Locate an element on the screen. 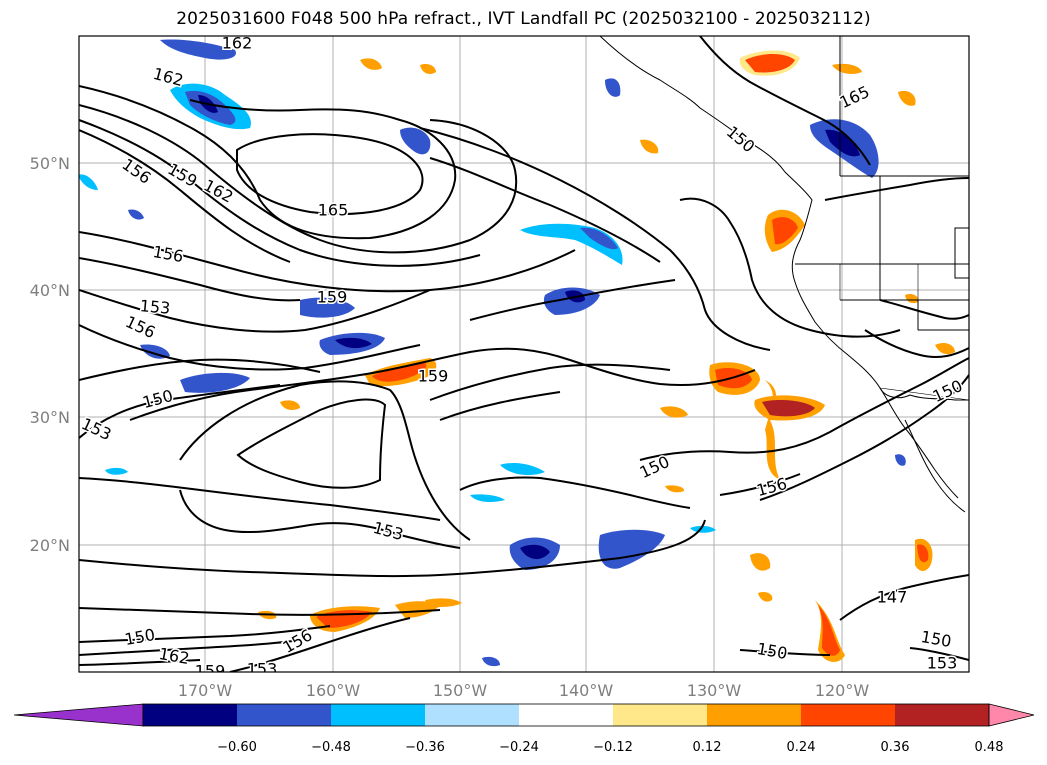 The width and height of the screenshot is (1047, 765). longitude-labels: 170°W 160°W 150°W 140°W 130°W 120°W is located at coordinates (524, 690).